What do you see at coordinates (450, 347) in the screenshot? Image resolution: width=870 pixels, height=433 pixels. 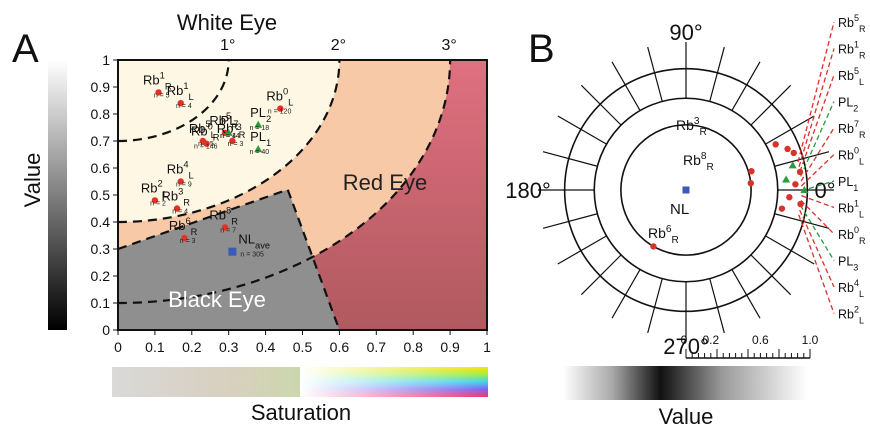 I see `x-tick-label: 0.9` at bounding box center [450, 347].